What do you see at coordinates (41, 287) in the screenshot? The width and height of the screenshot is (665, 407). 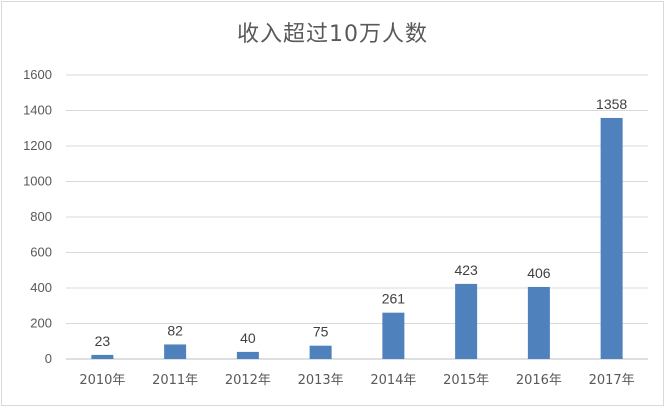 I see `y-tick-label: 400` at bounding box center [41, 287].